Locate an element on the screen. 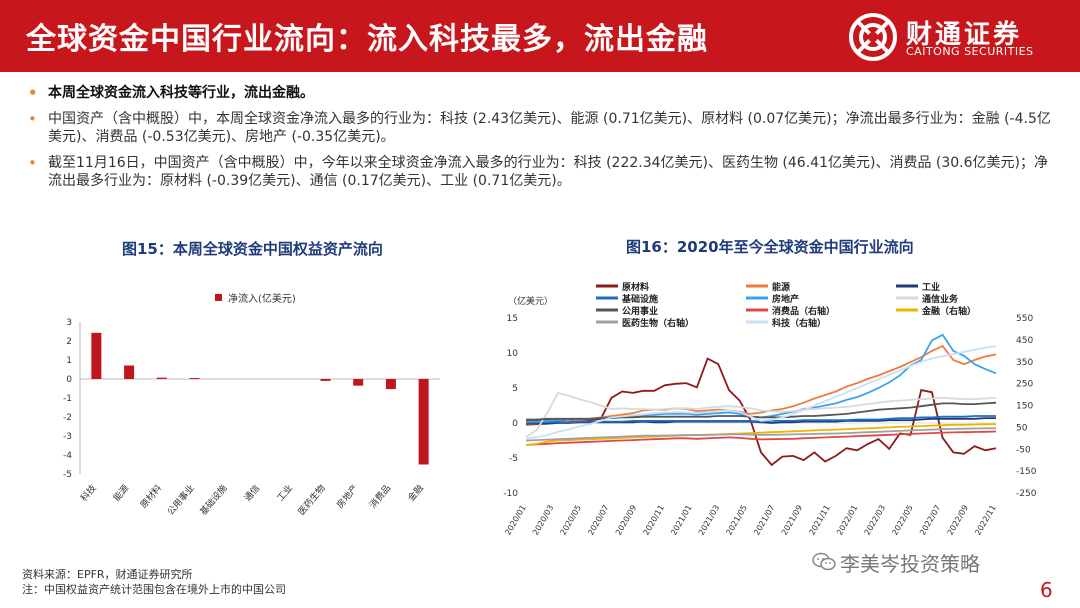 Image resolution: width=1080 pixels, height=608 pixels. x-tick-label: 原材料 is located at coordinates (151, 496).